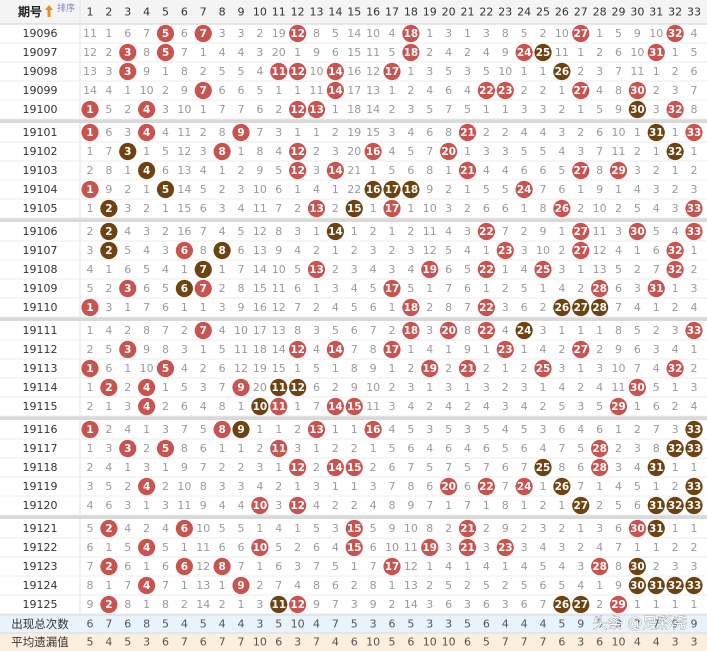 The width and height of the screenshot is (707, 651). Describe the element at coordinates (146, 548) in the screenshot. I see `ball-number: 4` at that location.